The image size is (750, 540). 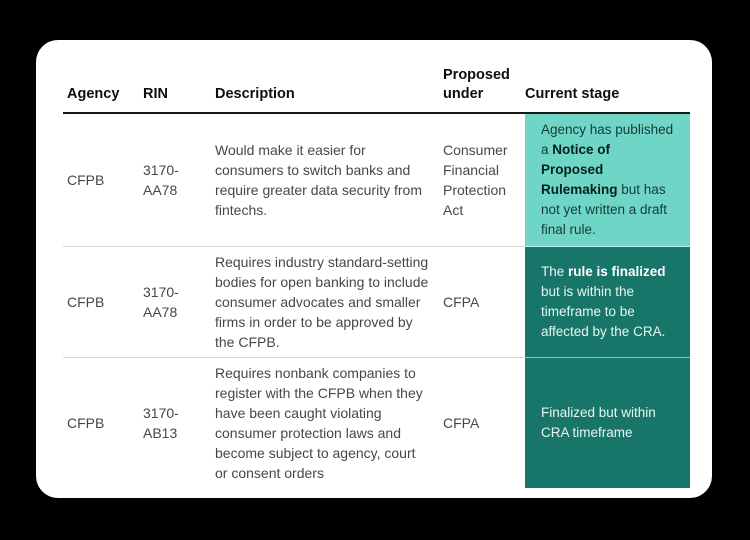 What do you see at coordinates (179, 90) in the screenshot?
I see `column-header-rin: RIN` at bounding box center [179, 90].